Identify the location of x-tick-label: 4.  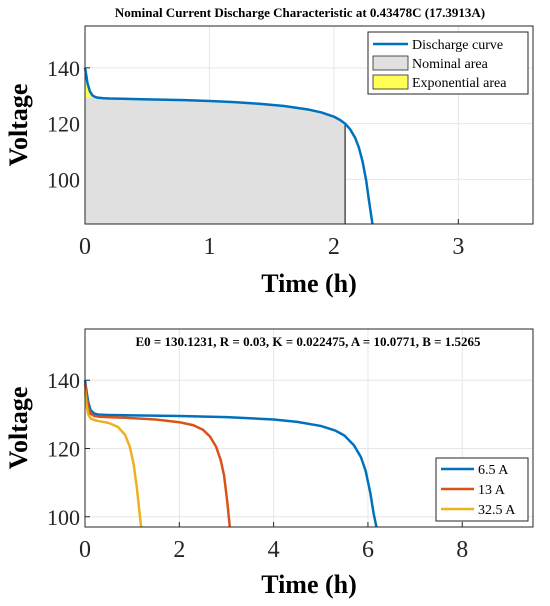
(274, 550).